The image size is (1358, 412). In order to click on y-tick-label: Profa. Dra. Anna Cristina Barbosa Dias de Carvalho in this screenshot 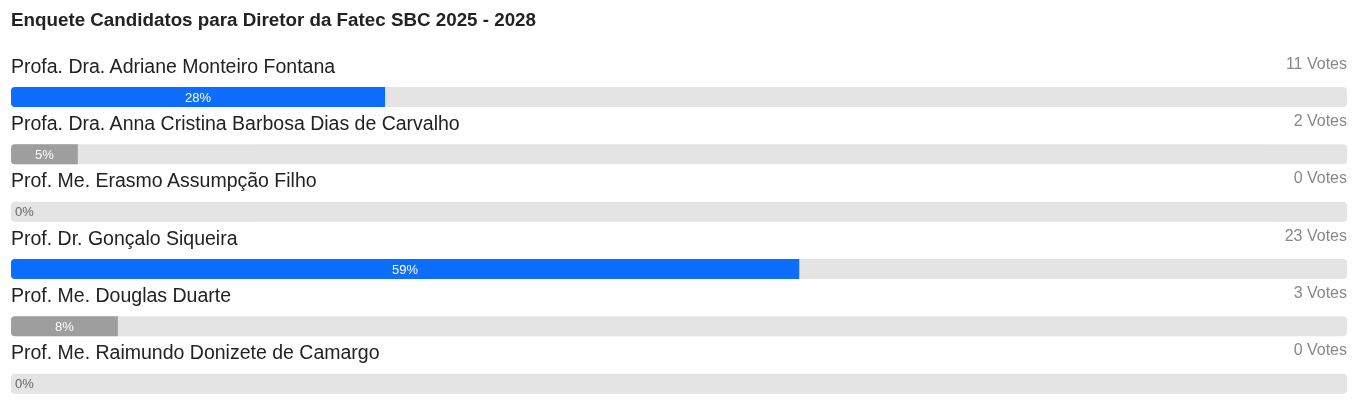, I will do `click(235, 123)`.